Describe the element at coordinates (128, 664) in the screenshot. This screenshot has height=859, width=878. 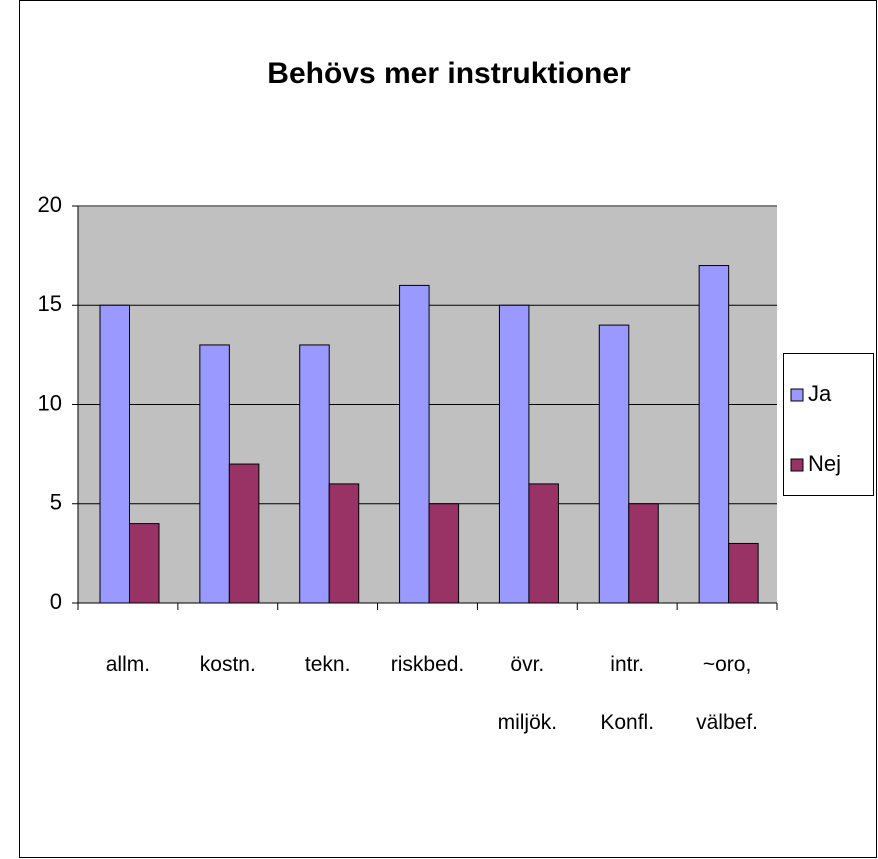
I see `x-tick-label: allm.` at that location.